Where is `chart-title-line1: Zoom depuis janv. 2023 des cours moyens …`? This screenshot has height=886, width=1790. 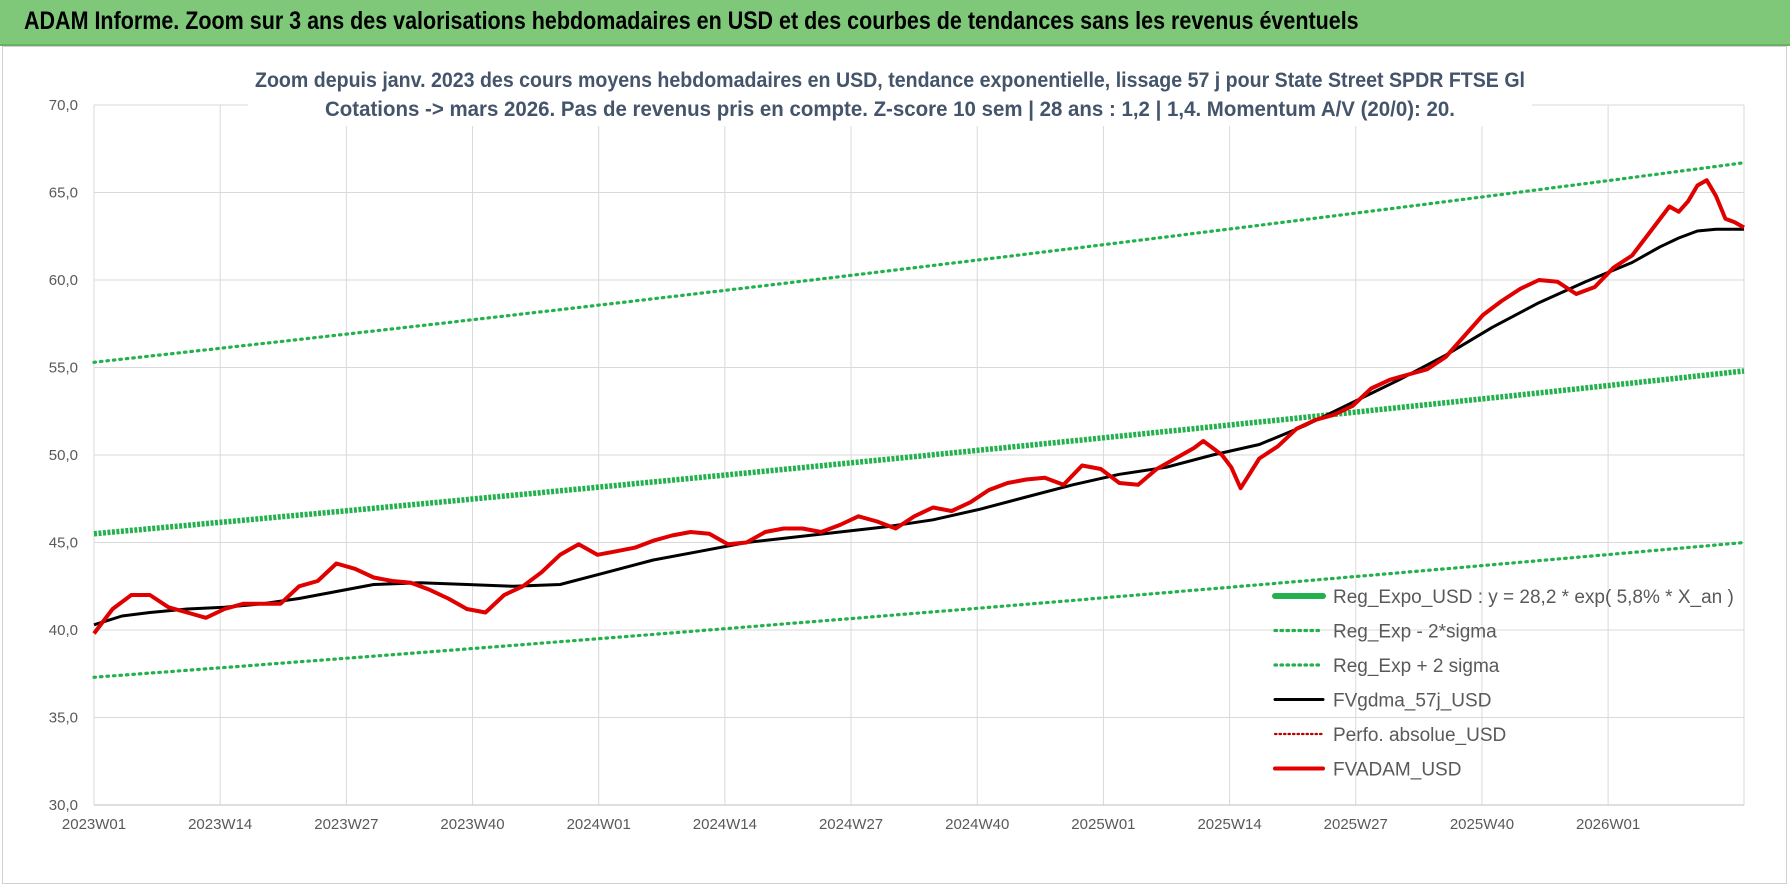 chart-title-line1: Zoom depuis janv. 2023 des cours moyens … is located at coordinates (890, 80).